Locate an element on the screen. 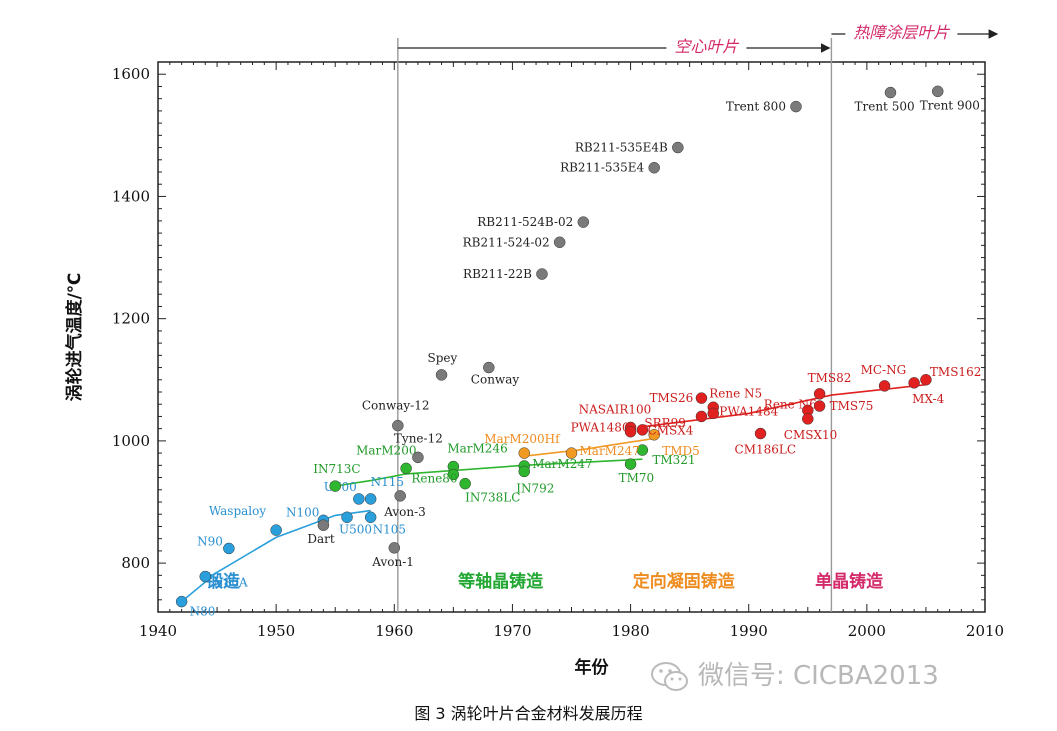 The width and height of the screenshot is (1057, 731). y-tick-label: 800 is located at coordinates (135, 563).